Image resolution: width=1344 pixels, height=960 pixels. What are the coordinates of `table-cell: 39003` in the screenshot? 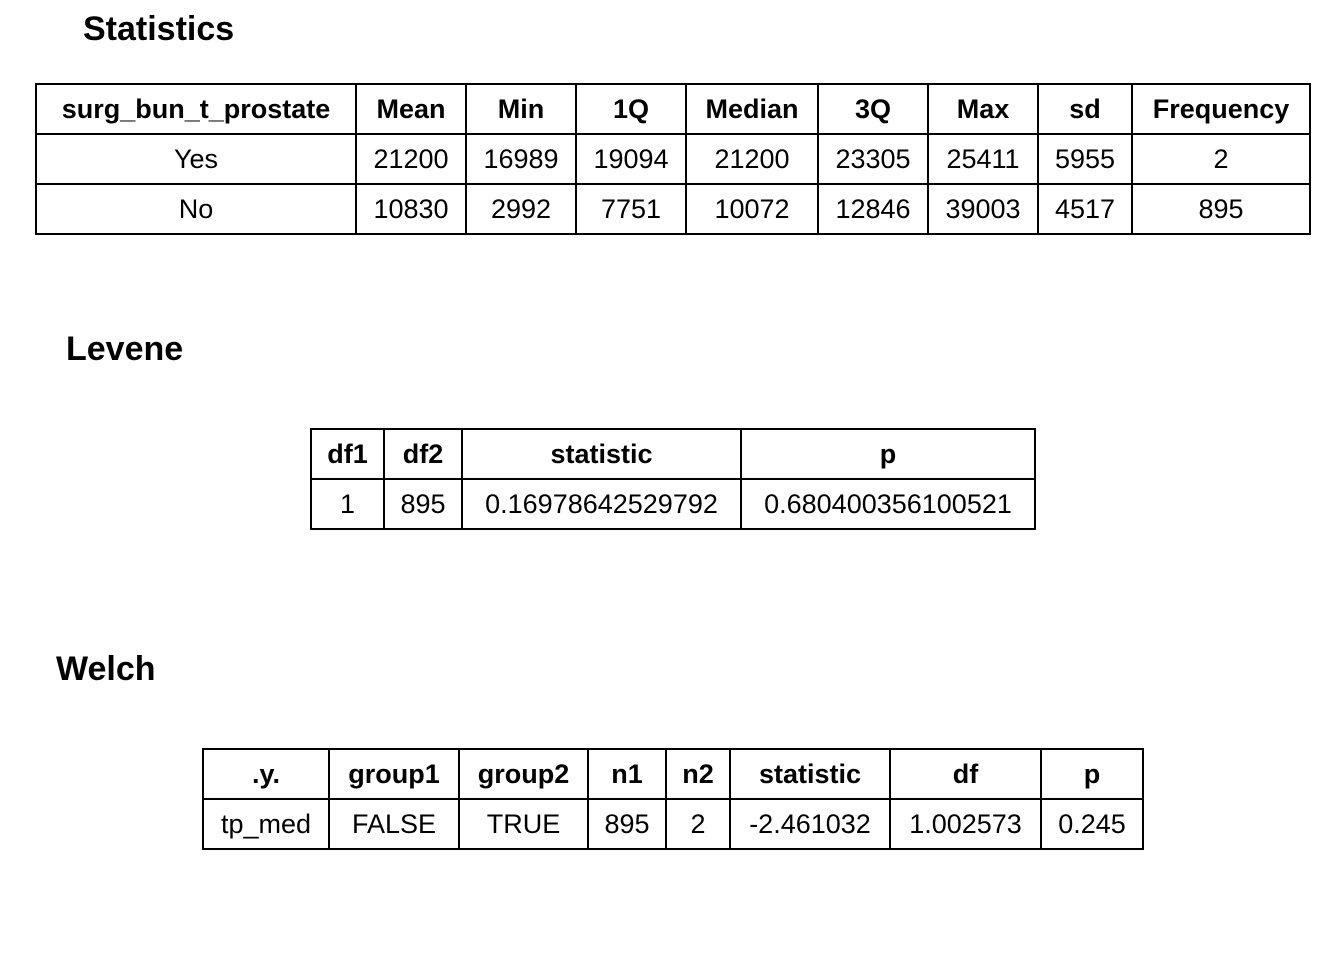 It's located at (983, 209).